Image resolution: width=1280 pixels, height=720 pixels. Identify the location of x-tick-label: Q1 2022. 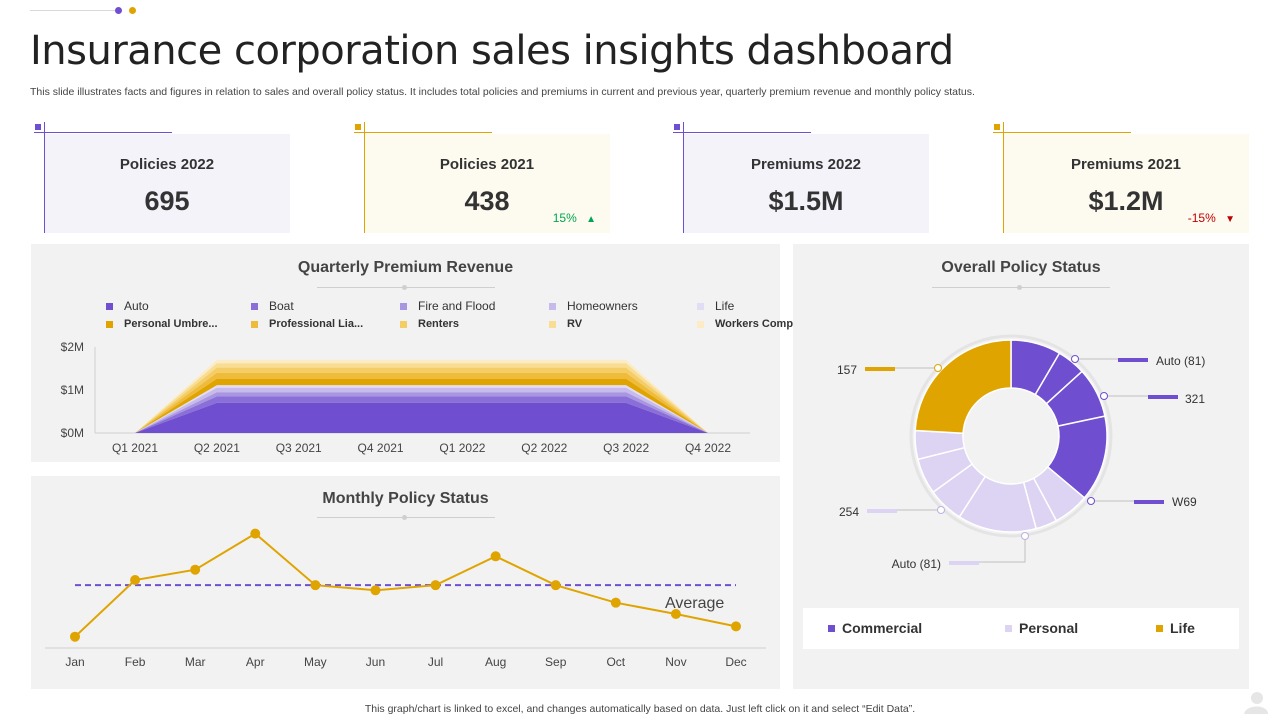
(462, 448).